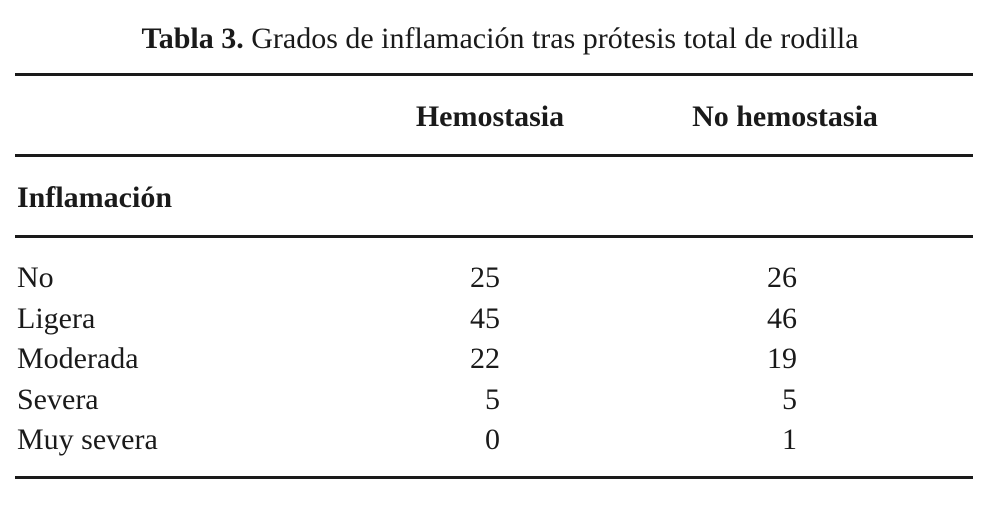 The image size is (1000, 508). Describe the element at coordinates (192, 38) in the screenshot. I see `title-label: Tabla 3.` at that location.